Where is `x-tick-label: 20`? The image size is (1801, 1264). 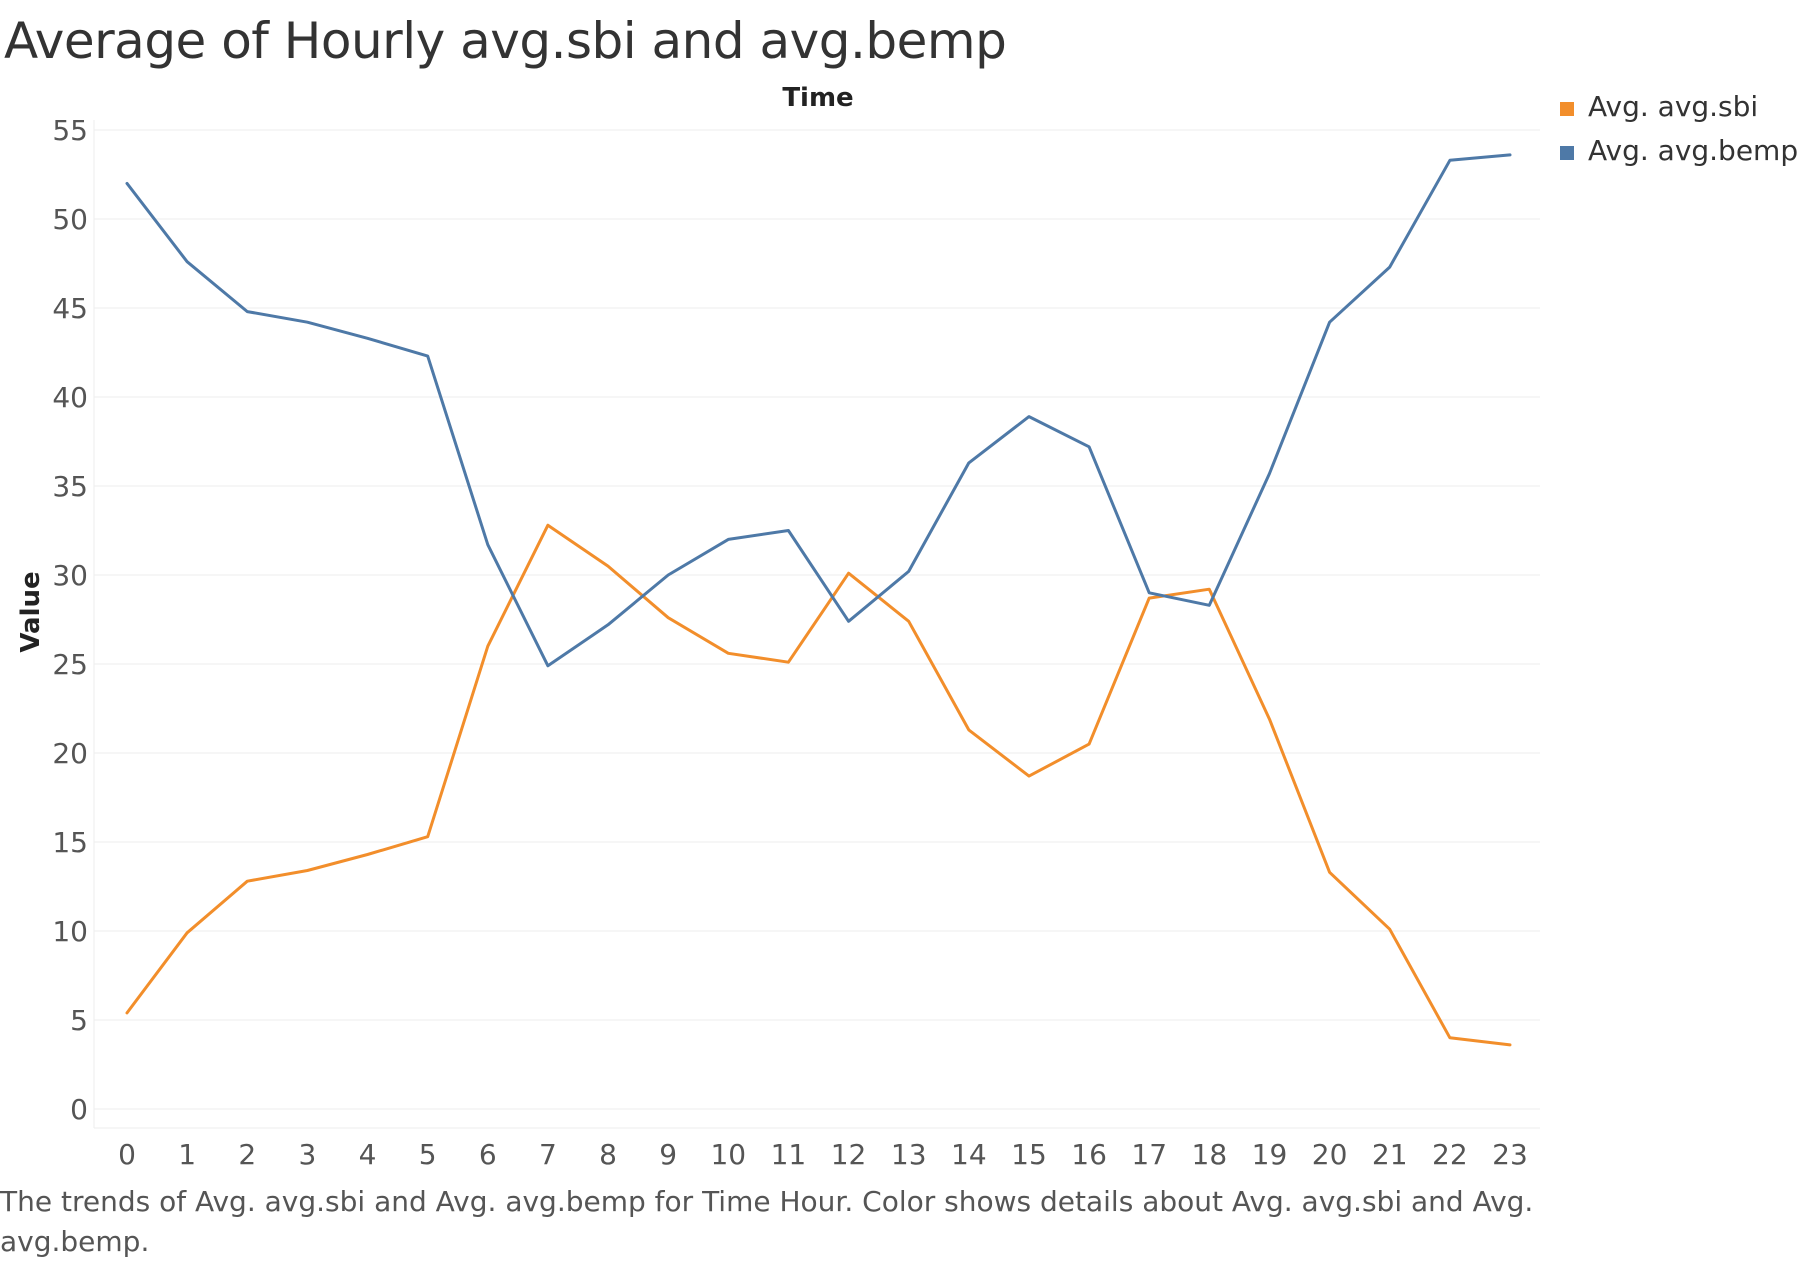 x-tick-label: 20 is located at coordinates (1330, 1154).